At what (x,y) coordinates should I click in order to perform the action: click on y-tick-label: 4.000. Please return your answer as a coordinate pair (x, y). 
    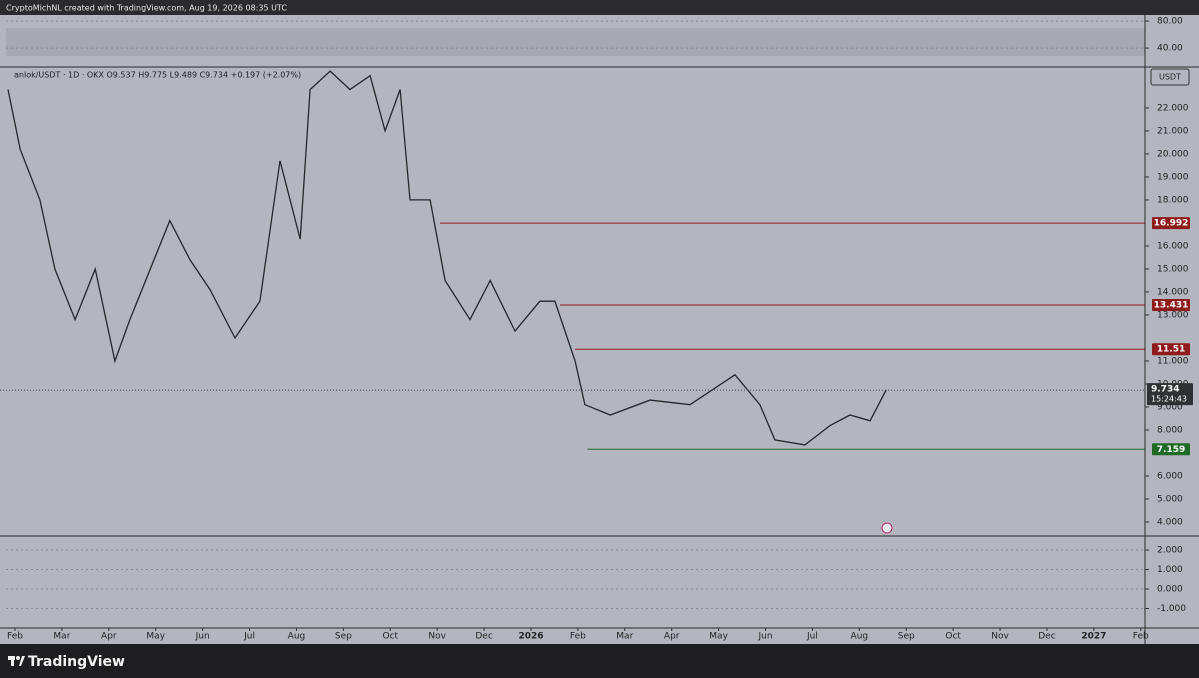
    Looking at the image, I should click on (1170, 522).